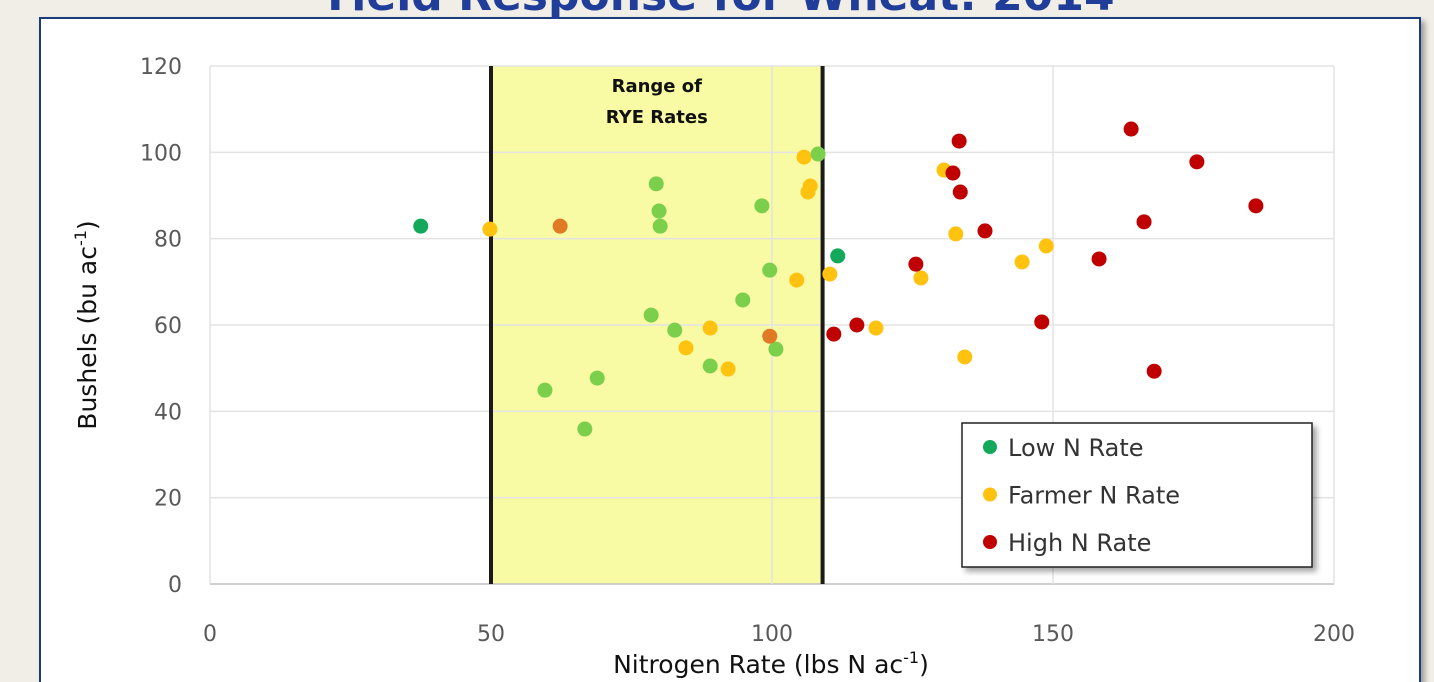 The image size is (1434, 682). Describe the element at coordinates (657, 117) in the screenshot. I see `band-label: RYE Rates` at that location.